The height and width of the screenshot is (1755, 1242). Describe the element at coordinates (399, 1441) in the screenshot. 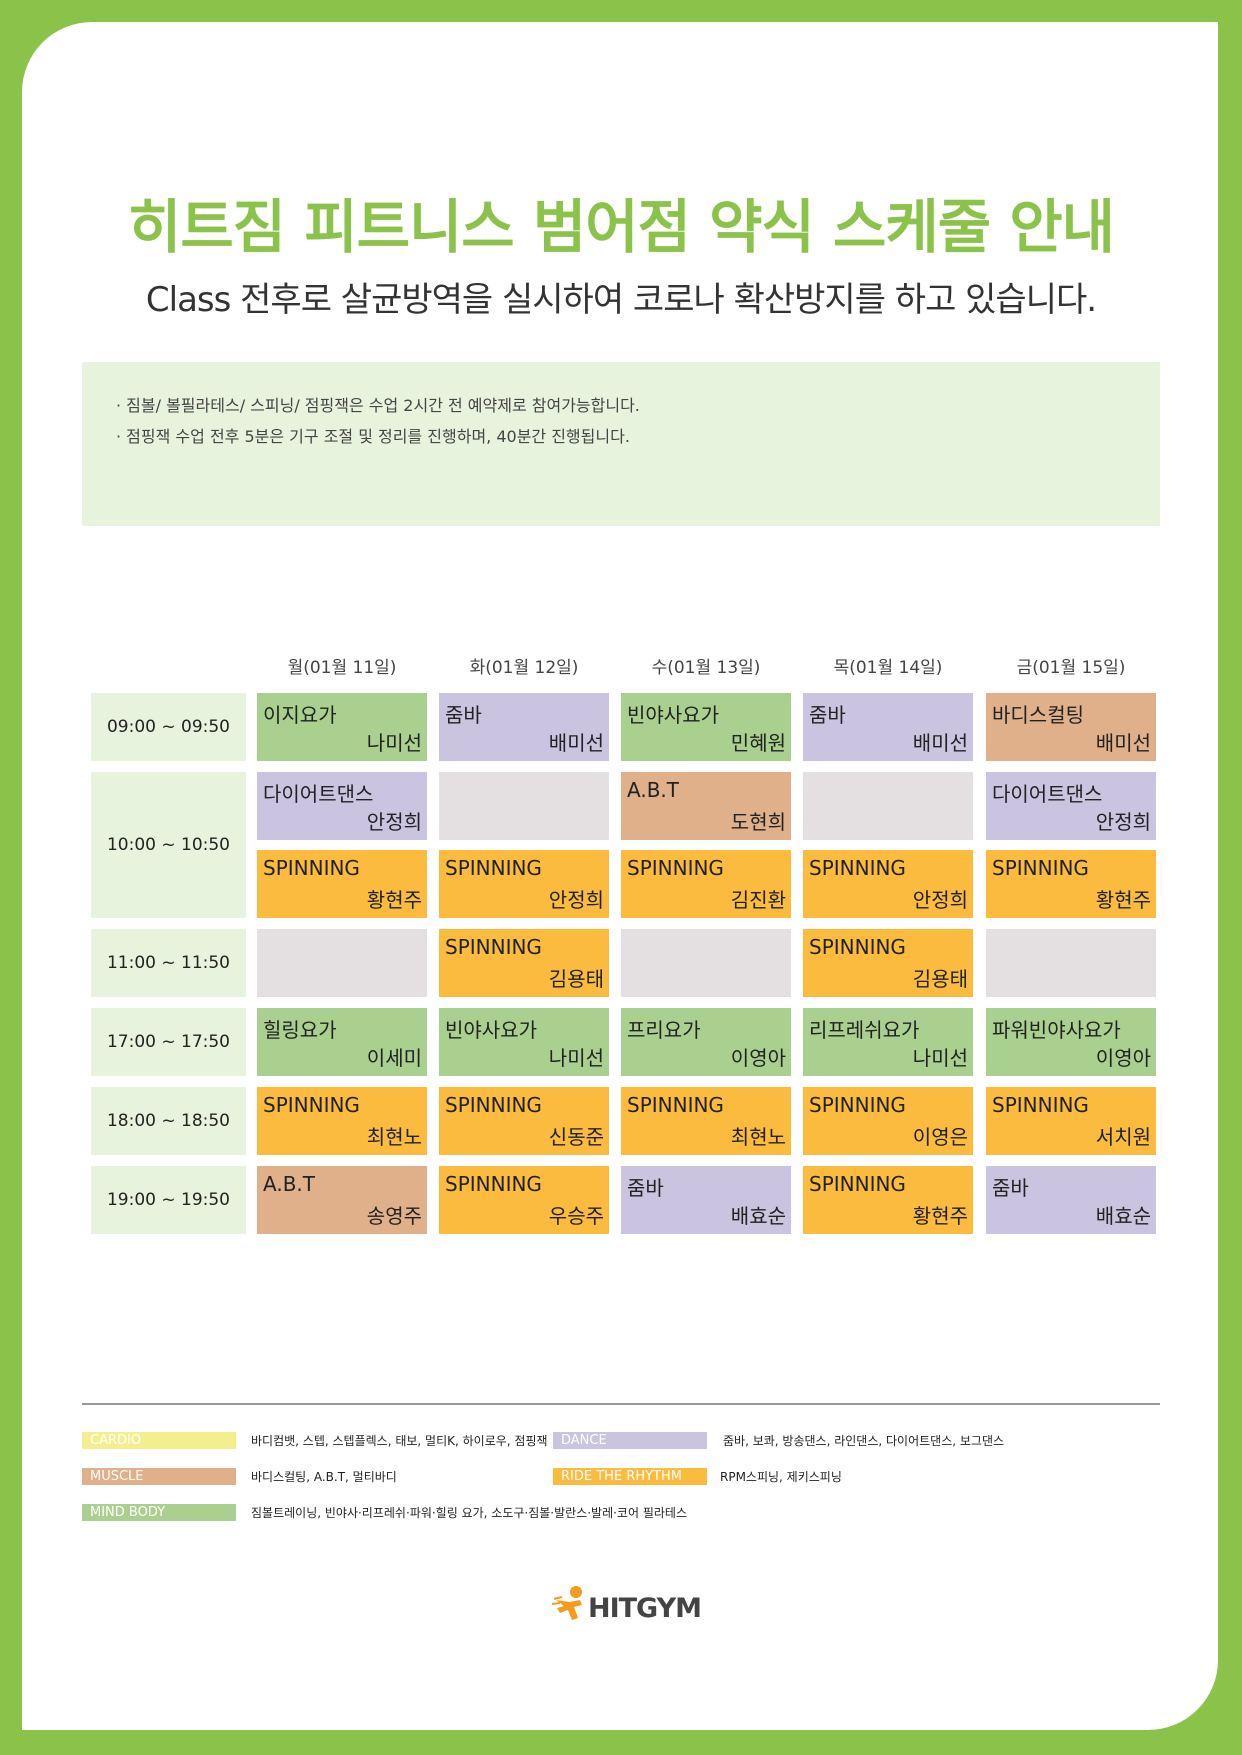

I see `legend-desc-cardio: 바디컴뱃, 스텝, 스텝플렉스, 태보, 멀티K, 하이로우, 점핑잭` at that location.